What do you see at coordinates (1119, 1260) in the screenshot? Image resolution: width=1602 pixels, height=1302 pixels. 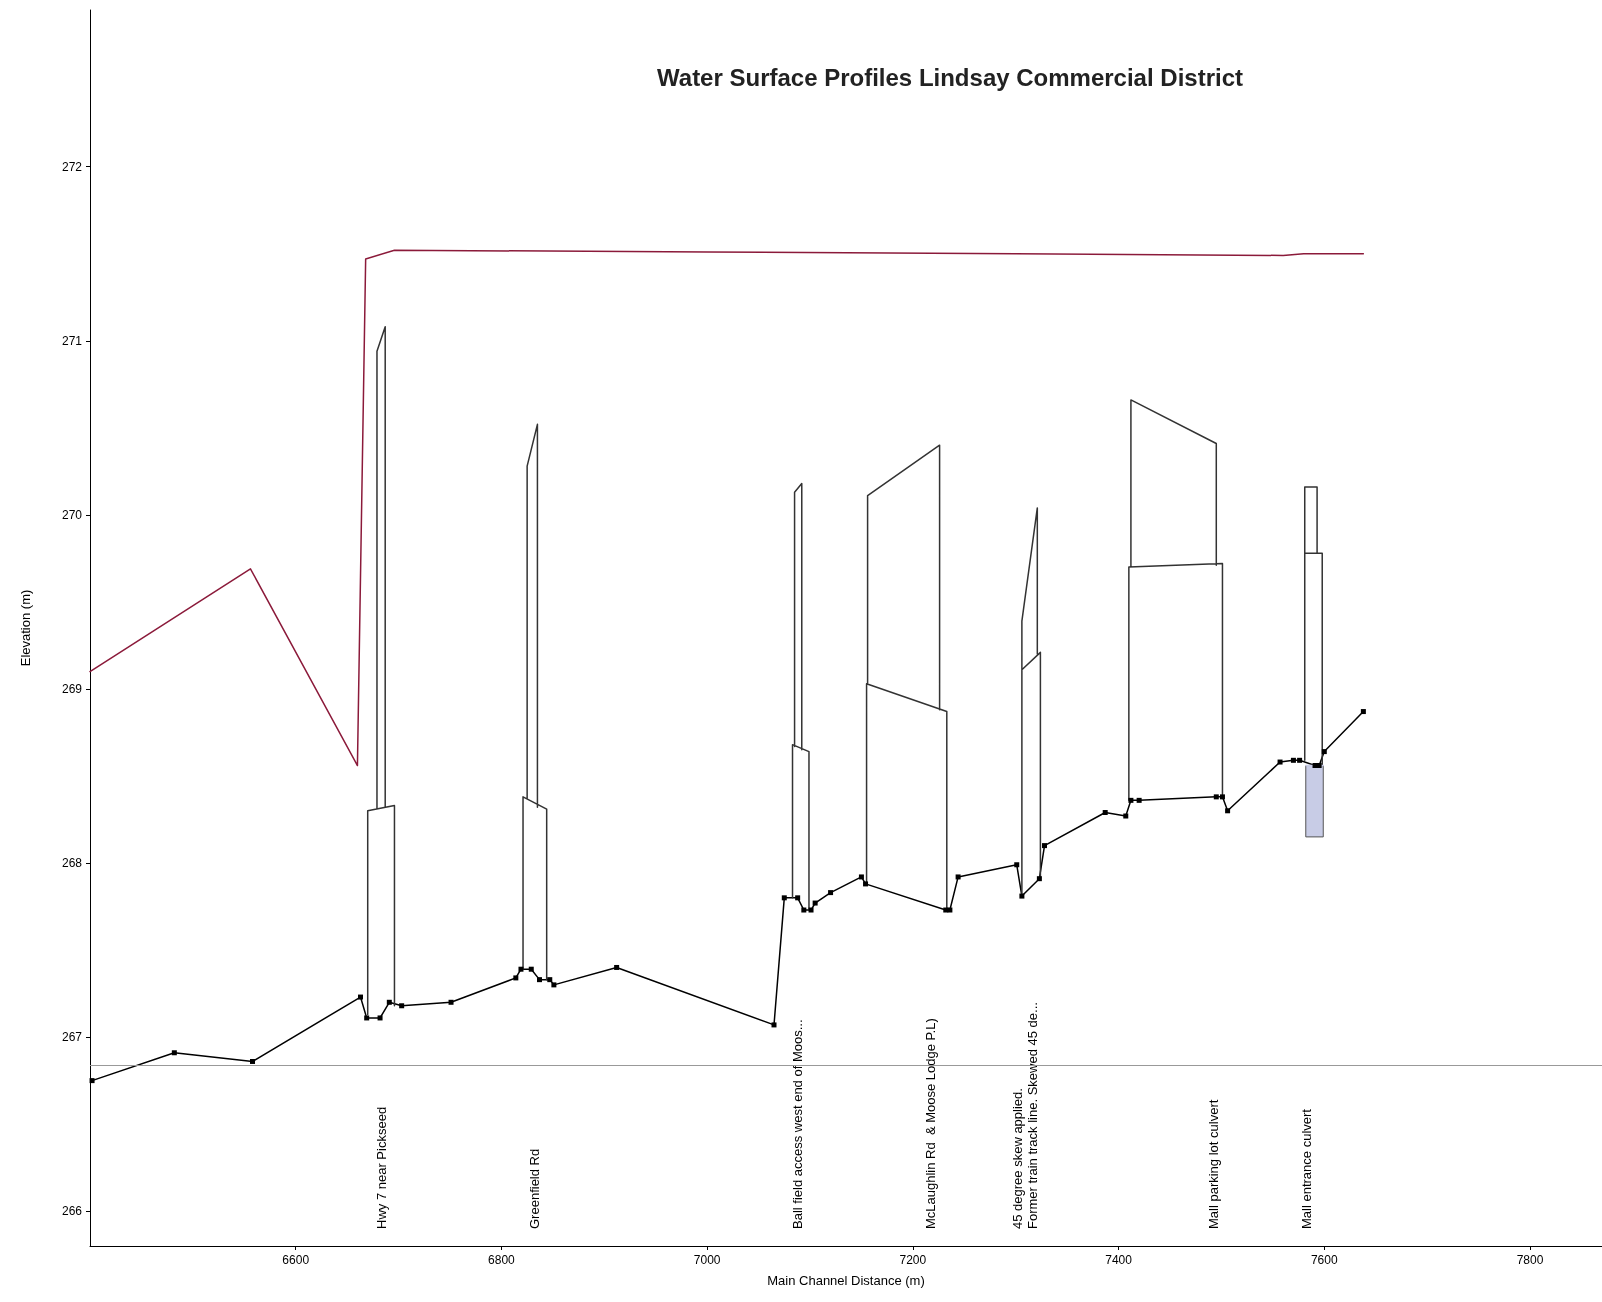 I see `x-tick-label: 7400` at bounding box center [1119, 1260].